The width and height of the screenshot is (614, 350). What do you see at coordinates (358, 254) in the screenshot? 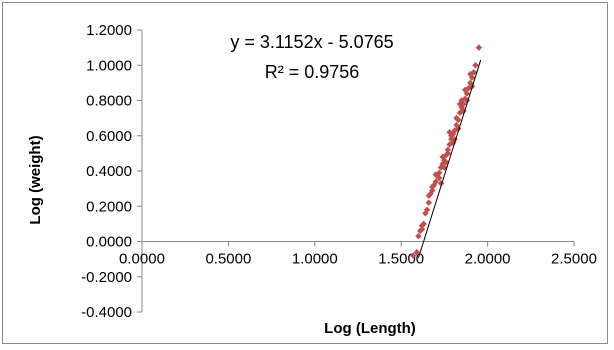
I see `x-axis: 0.0000 0.5000 1.0000 1.5000 2.0000 2.5000` at bounding box center [358, 254].